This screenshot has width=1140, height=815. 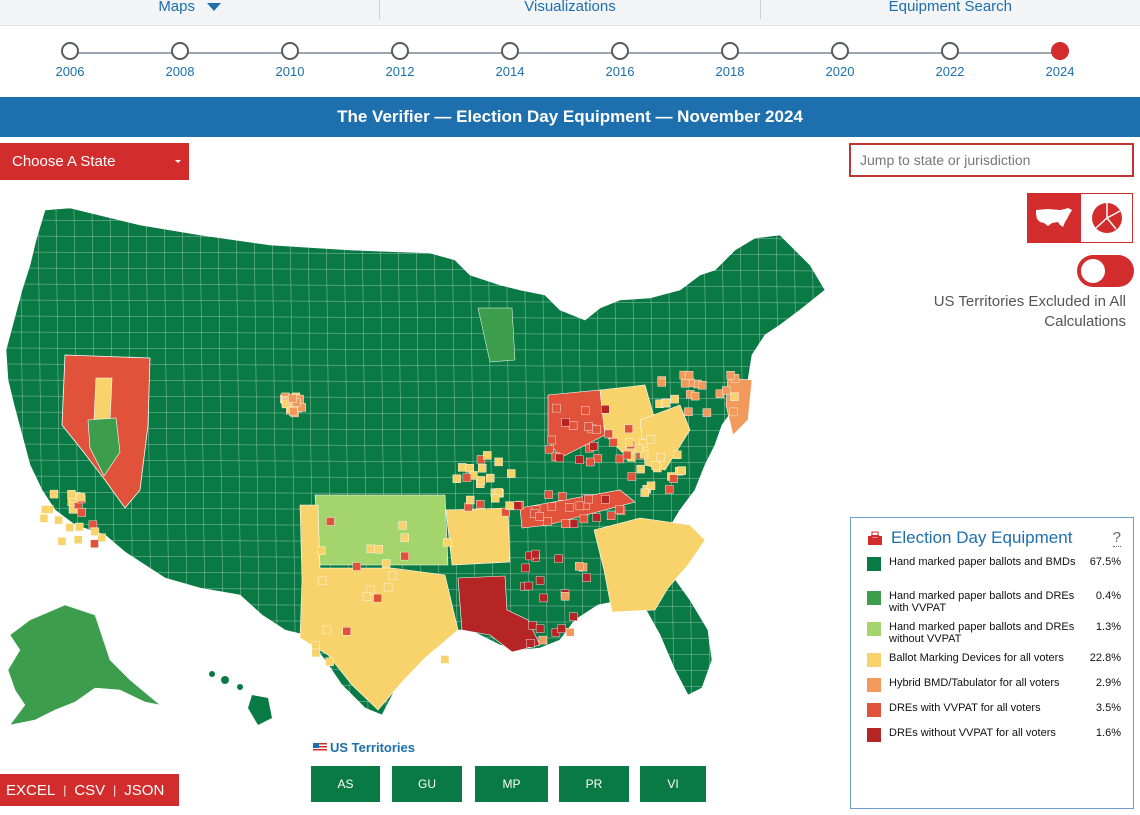 What do you see at coordinates (673, 784) in the screenshot?
I see `territory-button-vi: VI` at bounding box center [673, 784].